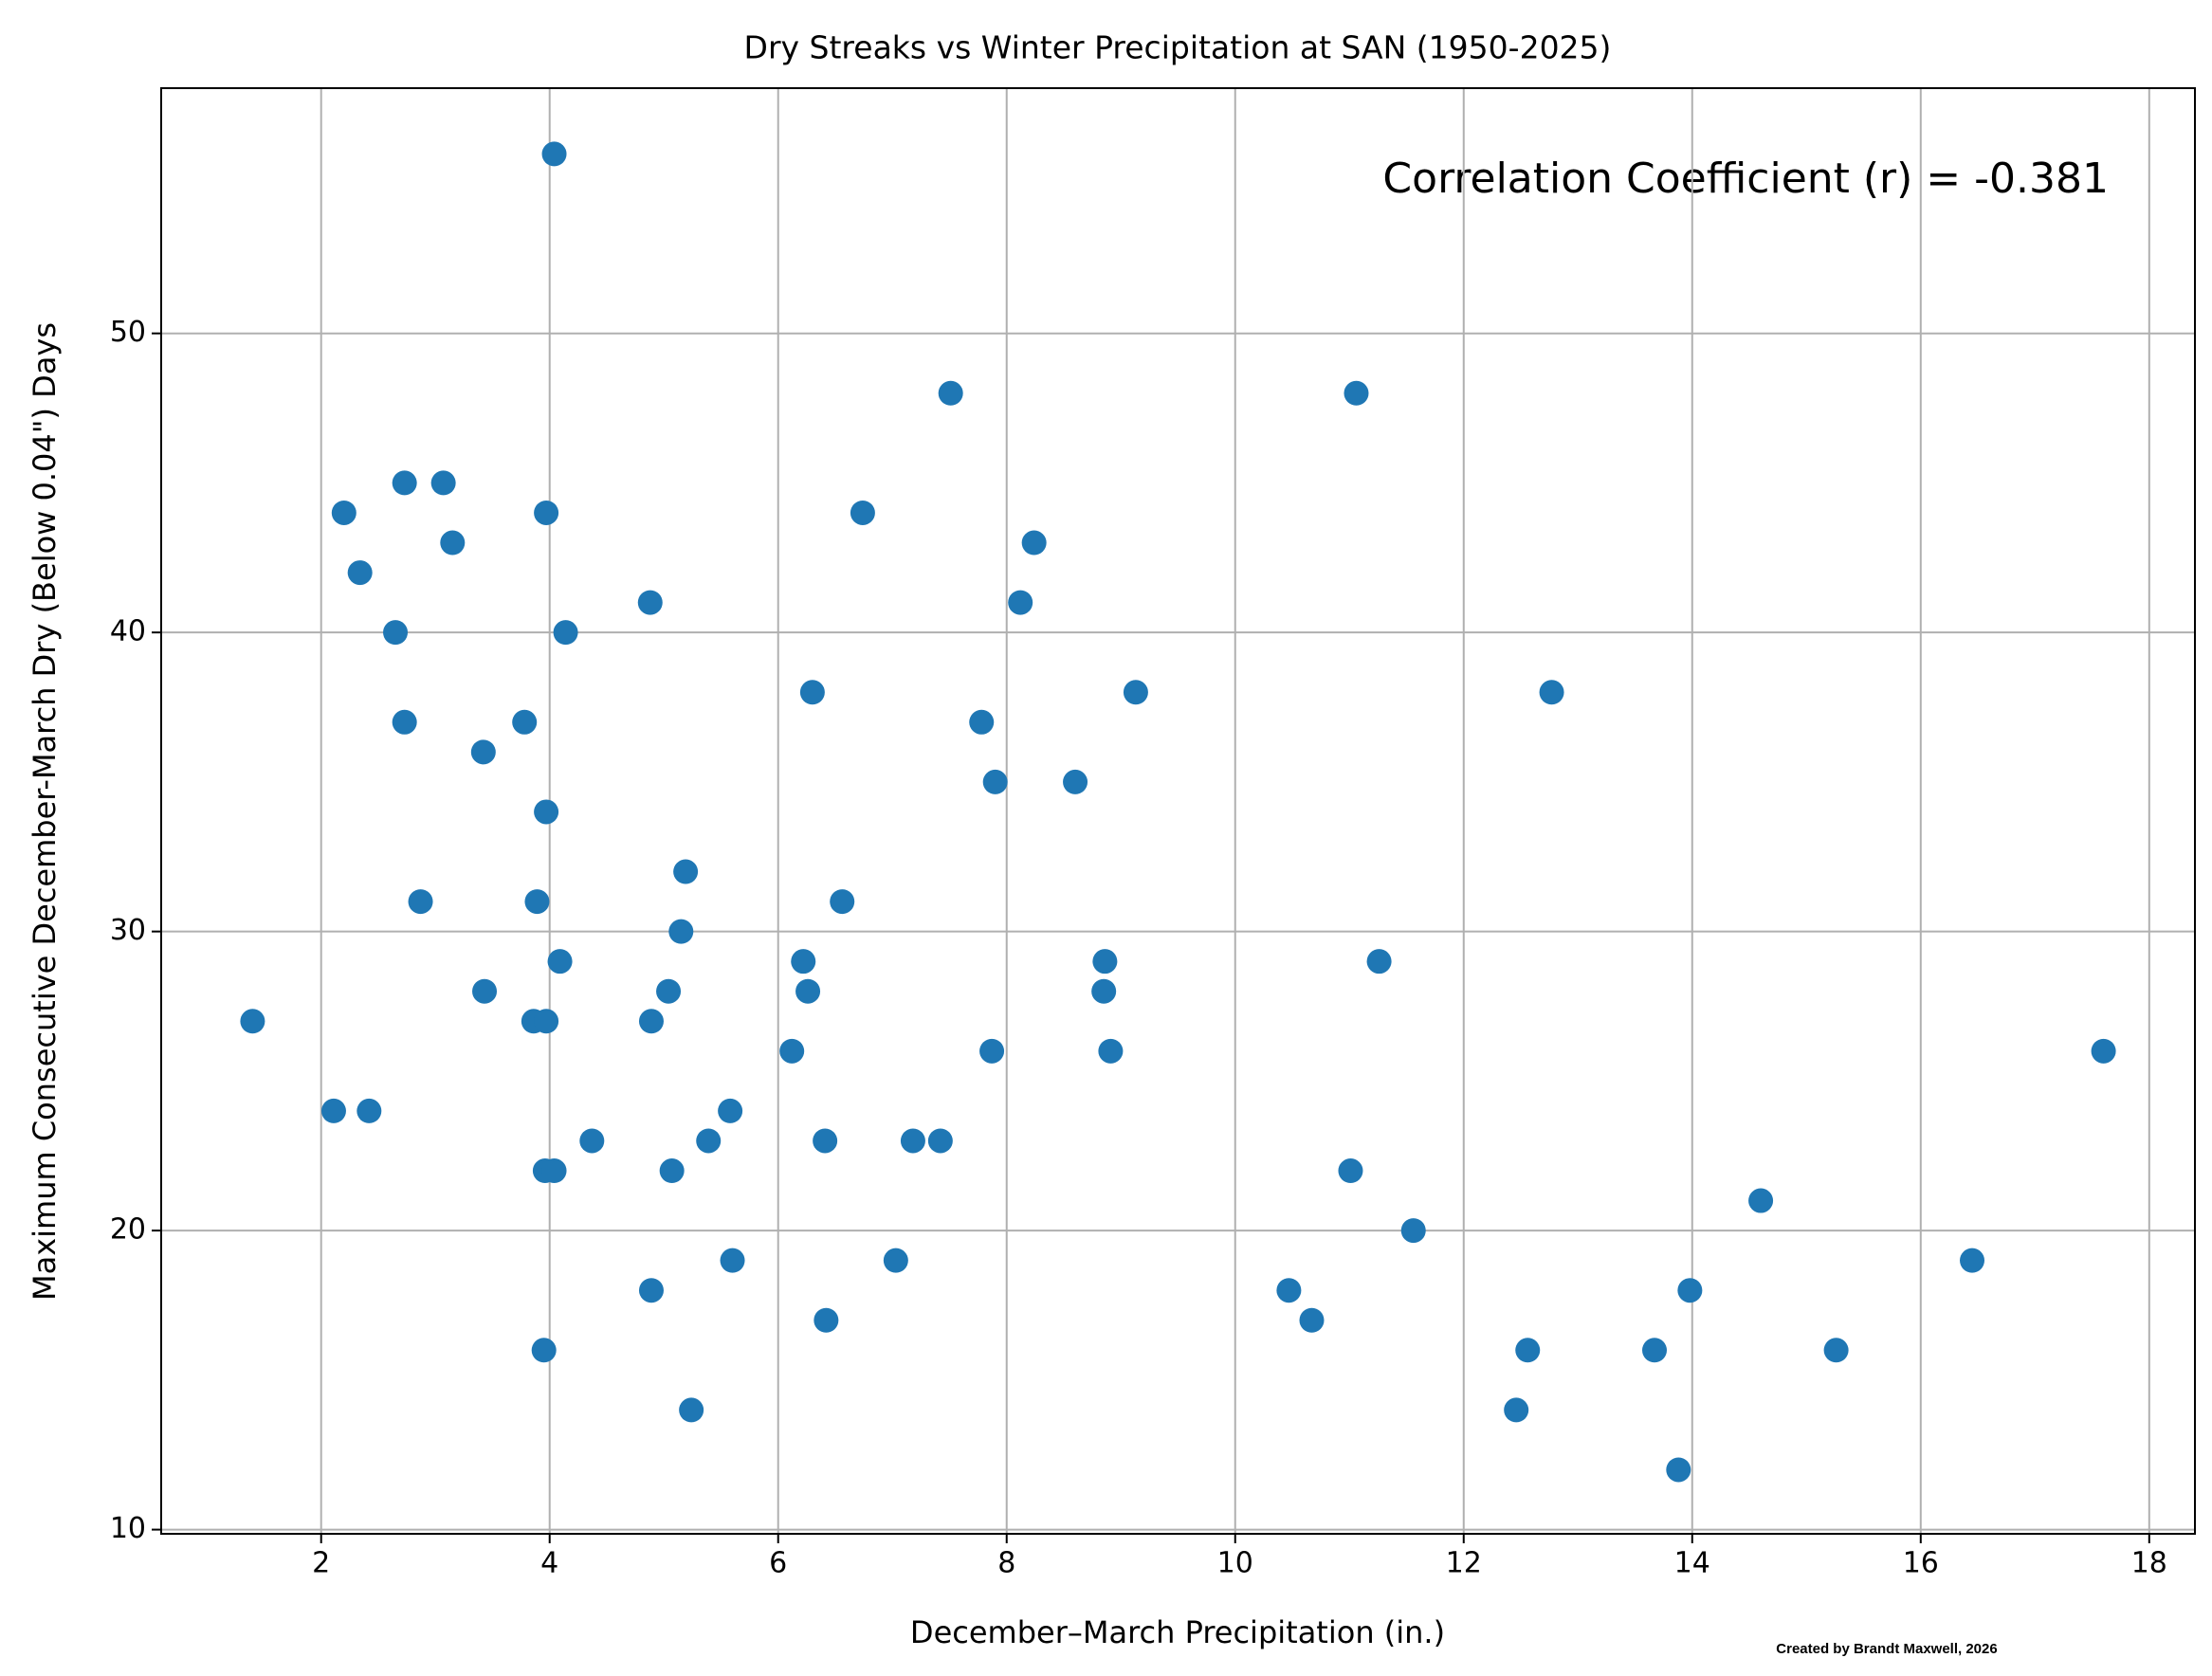  What do you see at coordinates (1692, 1563) in the screenshot?
I see `x-tick-label: 14` at bounding box center [1692, 1563].